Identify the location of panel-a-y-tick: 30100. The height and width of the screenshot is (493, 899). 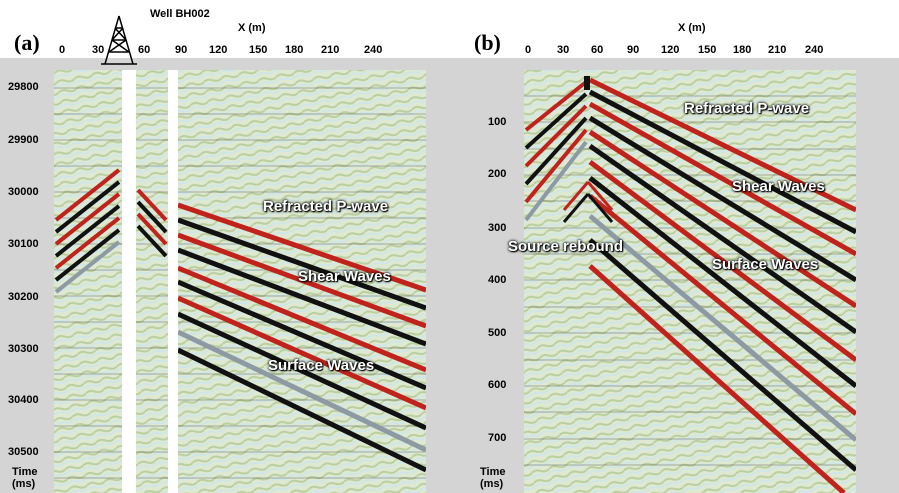
(23, 244).